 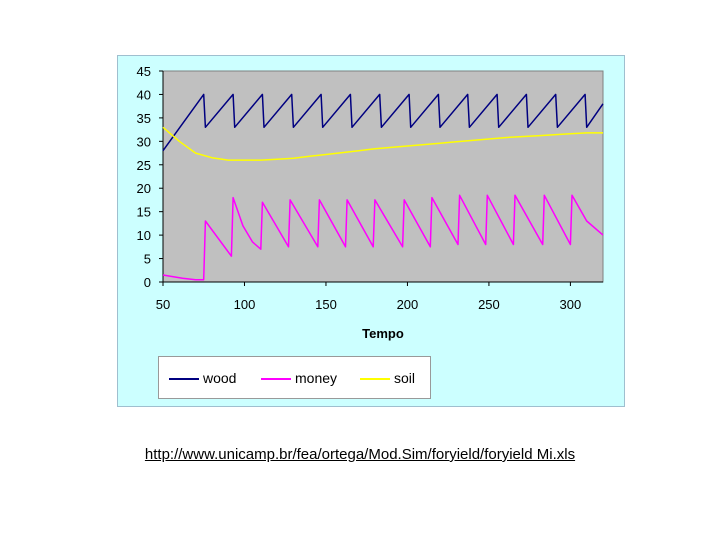 I want to click on legend-label-money: money, so click(x=316, y=378).